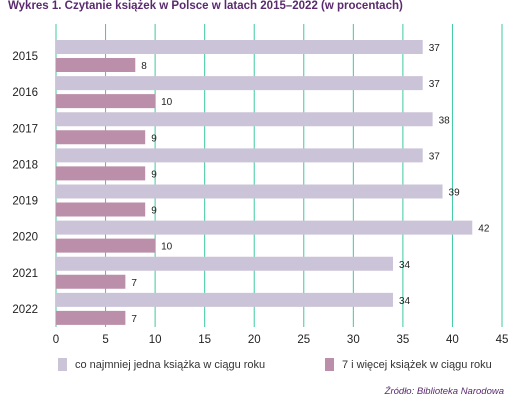 This screenshot has height=413, width=520. I want to click on data-label: 8, so click(144, 66).